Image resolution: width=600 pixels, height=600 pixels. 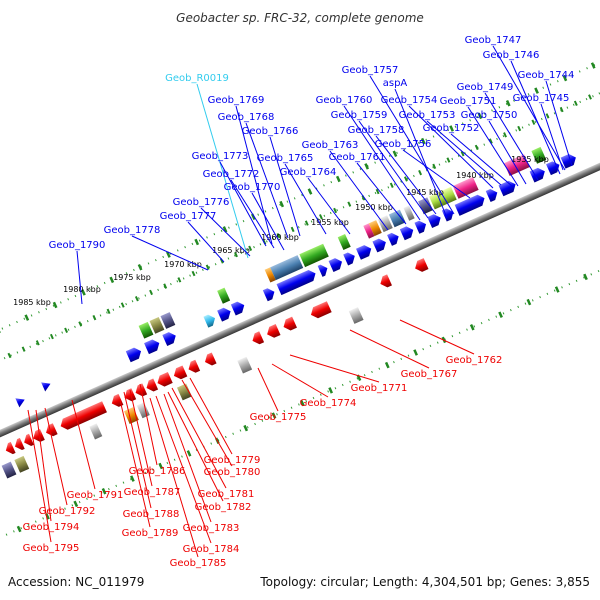 What do you see at coordinates (252, 187) in the screenshot?
I see `forward-gene-label: Geob_1770` at bounding box center [252, 187].